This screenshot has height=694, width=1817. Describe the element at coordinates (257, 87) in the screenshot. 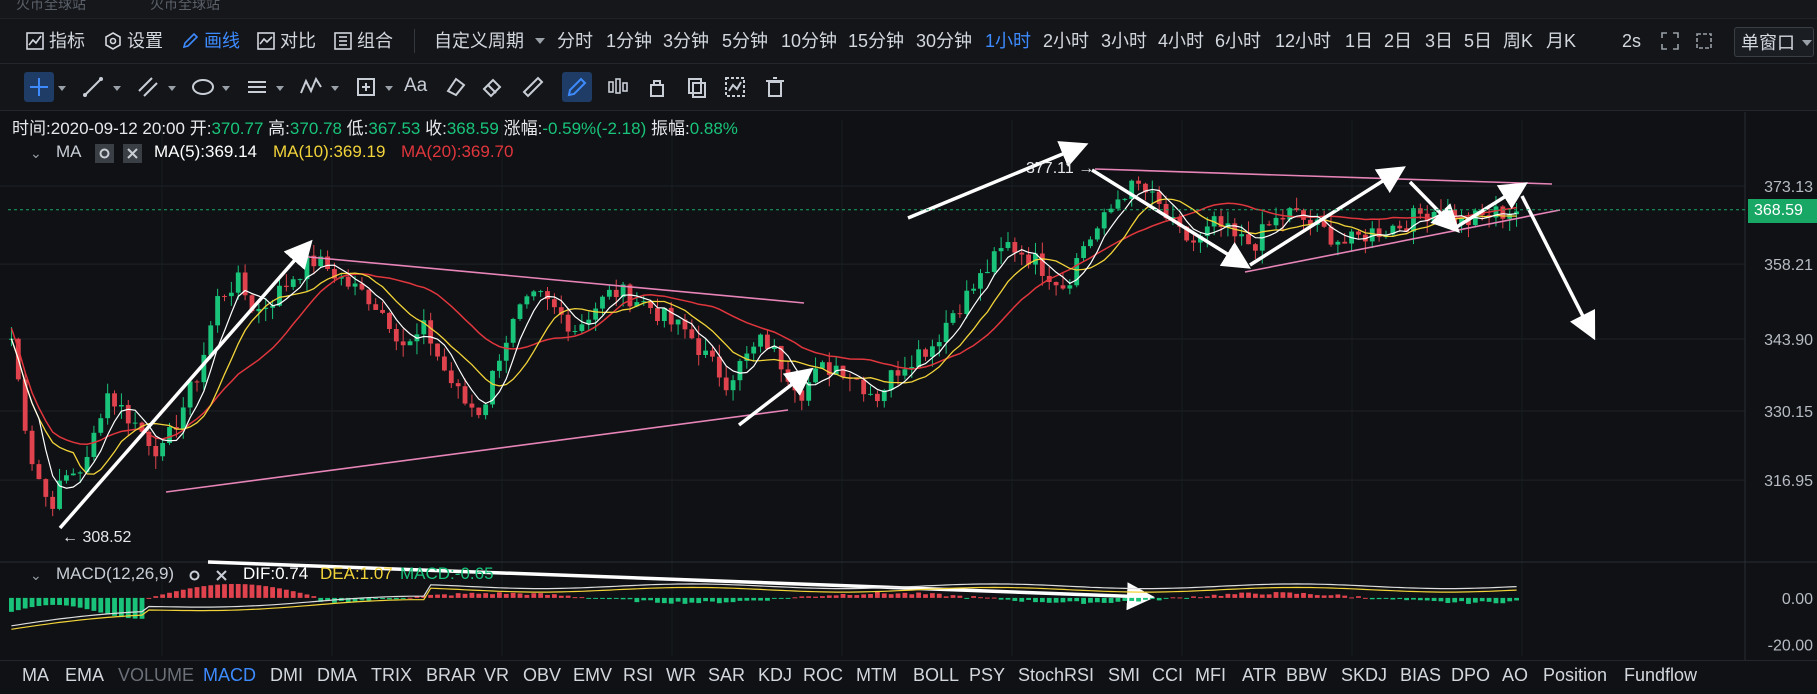

I see `fibonacci-tool` at that location.